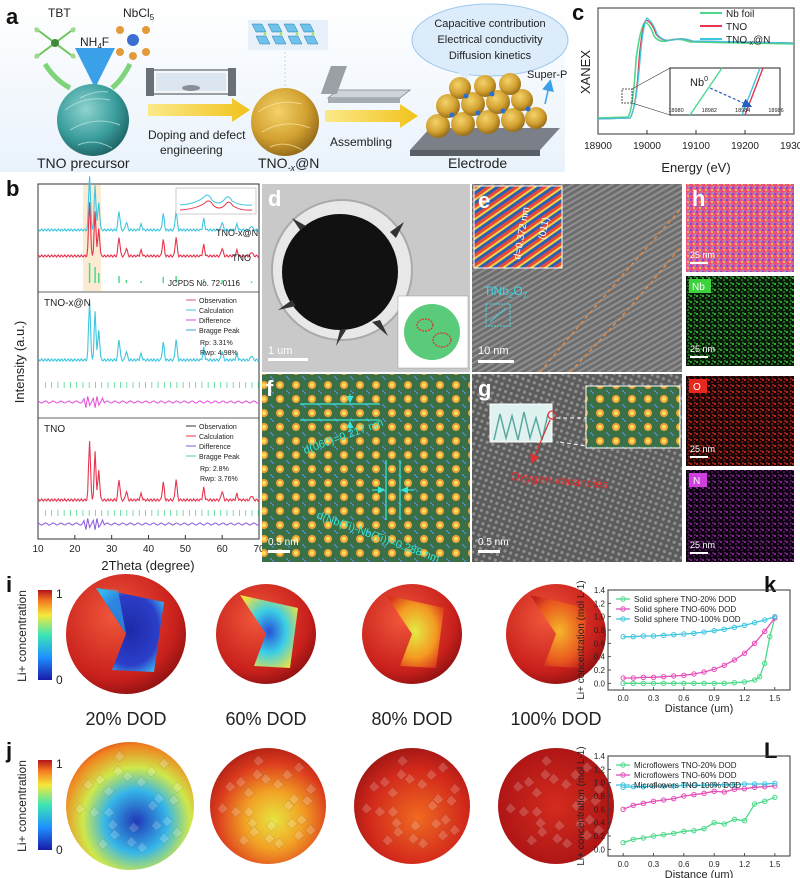 This screenshot has width=800, height=878. I want to click on step1-line1: Doping and defect, so click(197, 135).